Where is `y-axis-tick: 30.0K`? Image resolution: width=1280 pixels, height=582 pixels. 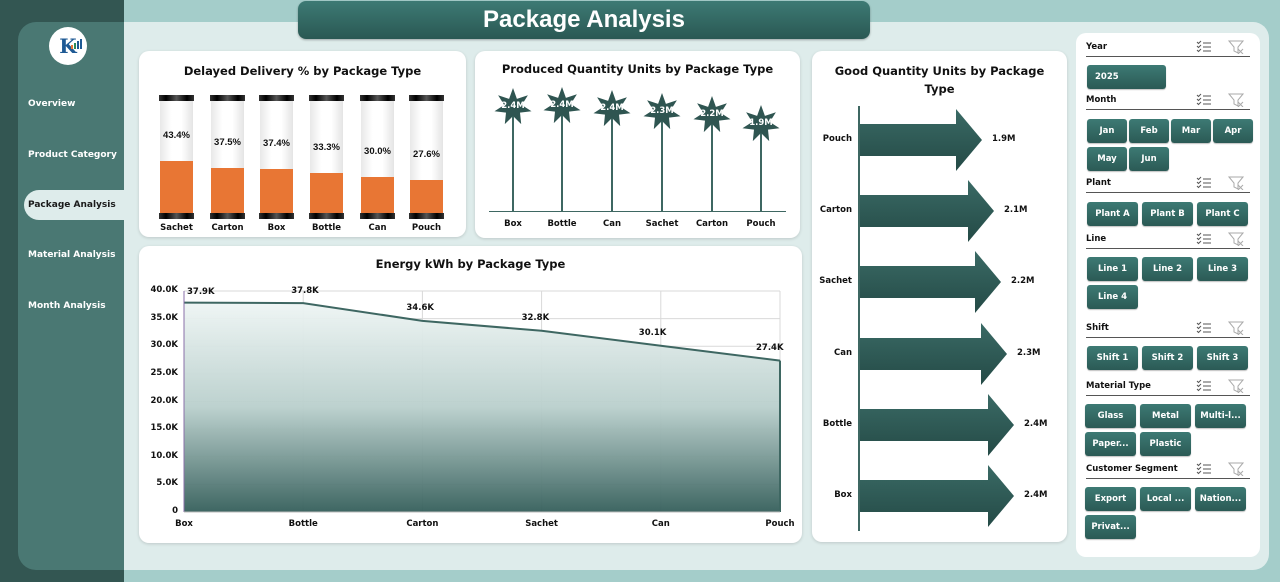 y-axis-tick: 30.0K is located at coordinates (164, 345).